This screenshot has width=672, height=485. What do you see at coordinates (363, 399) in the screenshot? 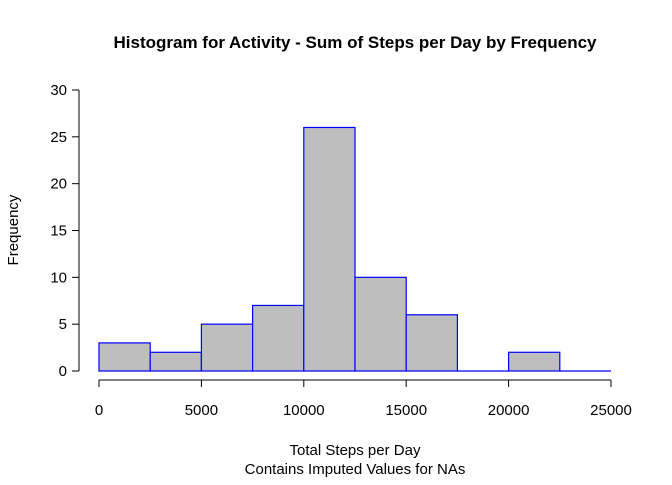
I see `x-axis: 0 5000 10000 15000 20000 25000` at bounding box center [363, 399].